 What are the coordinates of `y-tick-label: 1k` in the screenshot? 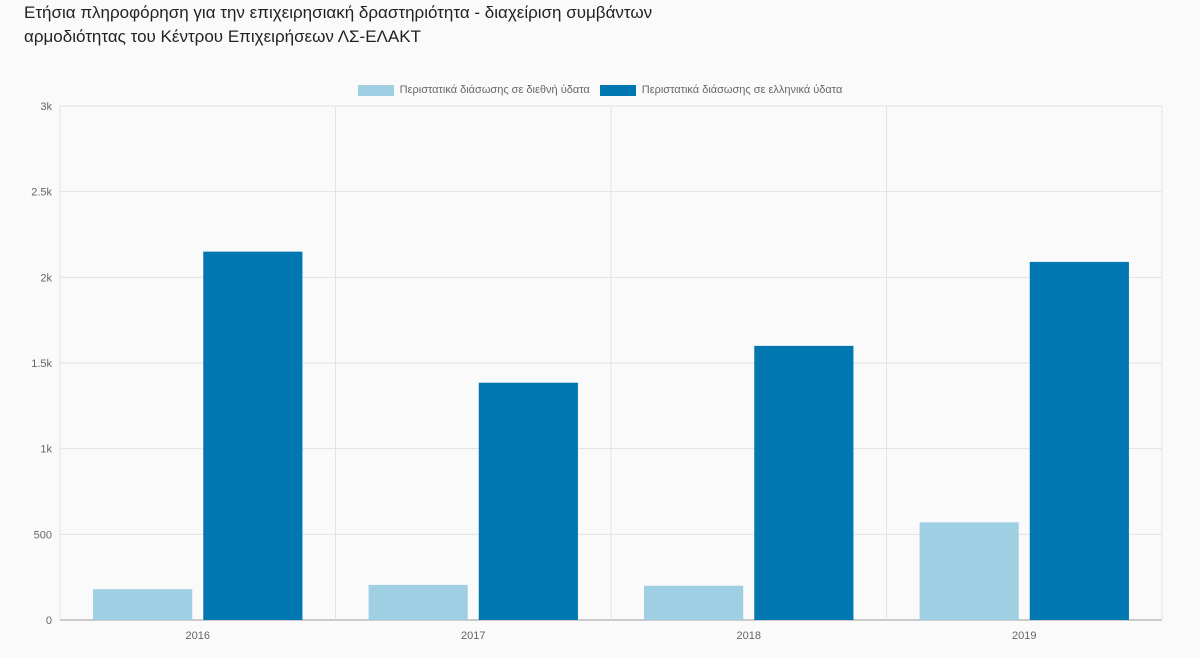 It's located at (46, 450).